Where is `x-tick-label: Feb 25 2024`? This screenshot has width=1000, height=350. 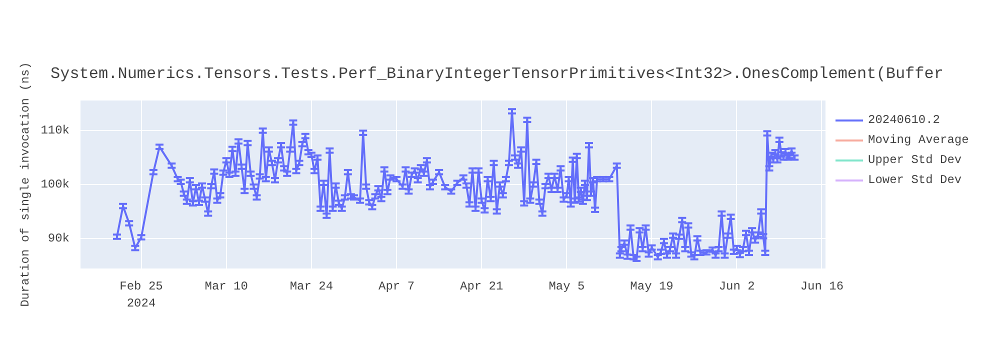 x-tick-label: Feb 25 2024 is located at coordinates (141, 295).